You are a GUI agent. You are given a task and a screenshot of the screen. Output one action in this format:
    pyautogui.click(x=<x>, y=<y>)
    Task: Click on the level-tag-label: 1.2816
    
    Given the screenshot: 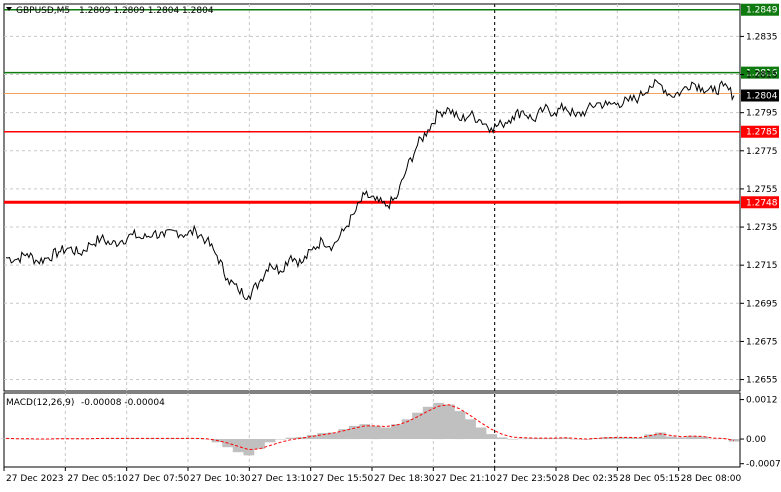 What is the action you would take?
    pyautogui.click(x=762, y=74)
    